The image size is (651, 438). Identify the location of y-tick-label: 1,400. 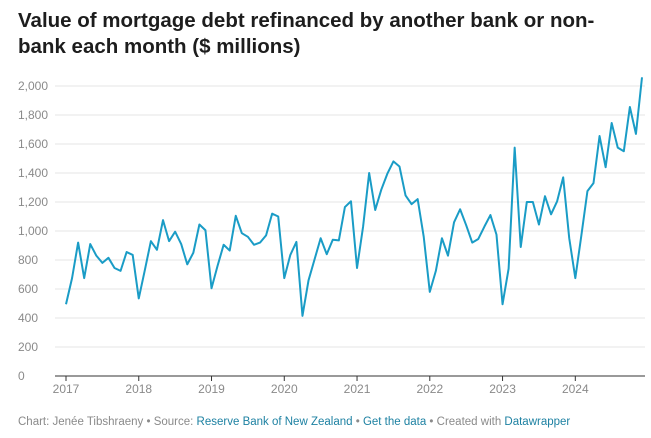
(33, 173).